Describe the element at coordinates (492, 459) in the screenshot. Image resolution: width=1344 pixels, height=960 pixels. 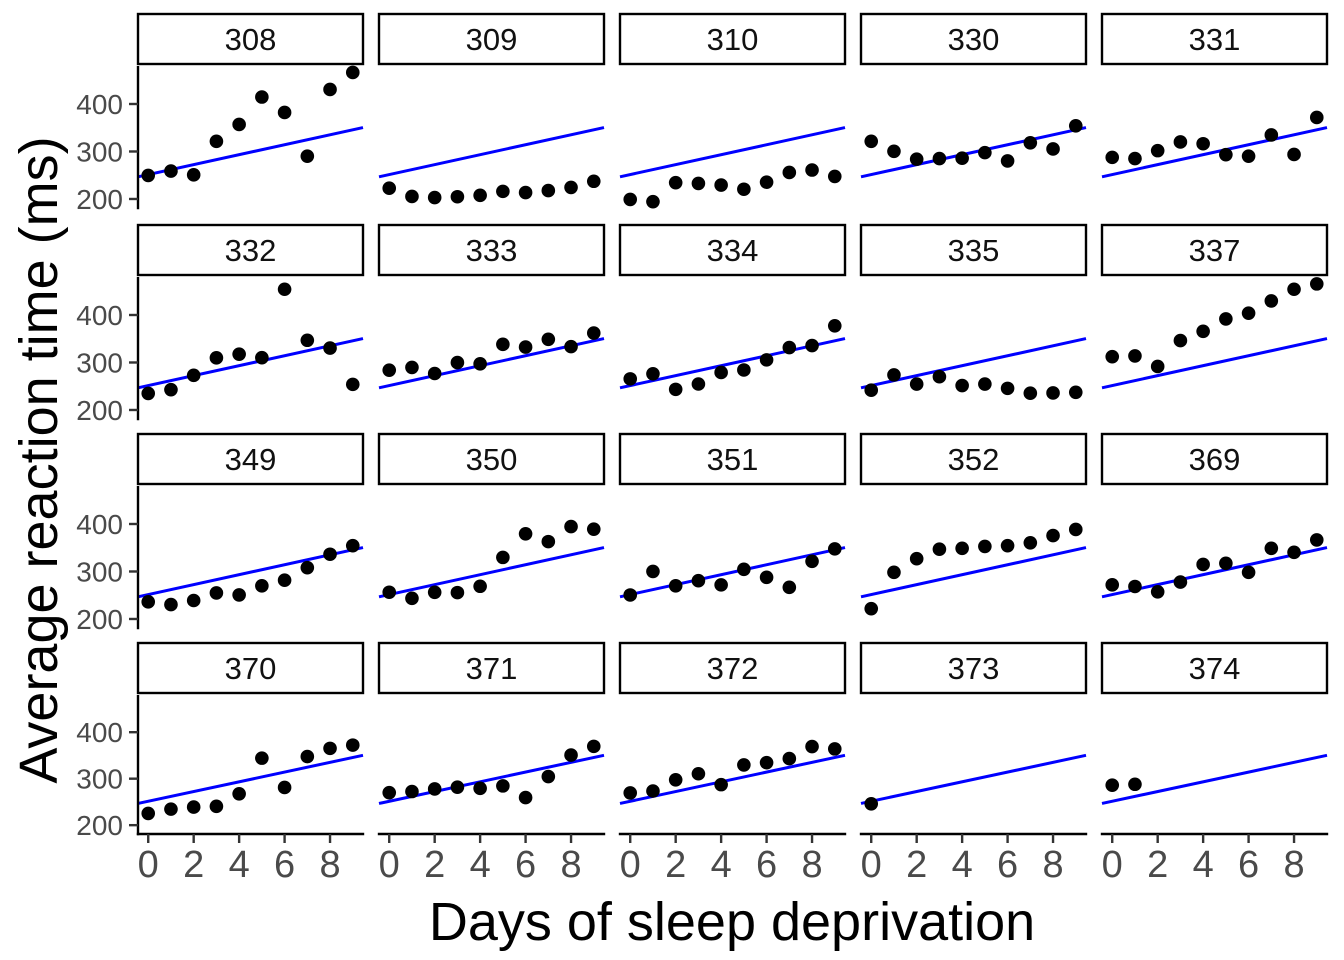
I see `strip-label: 350` at that location.